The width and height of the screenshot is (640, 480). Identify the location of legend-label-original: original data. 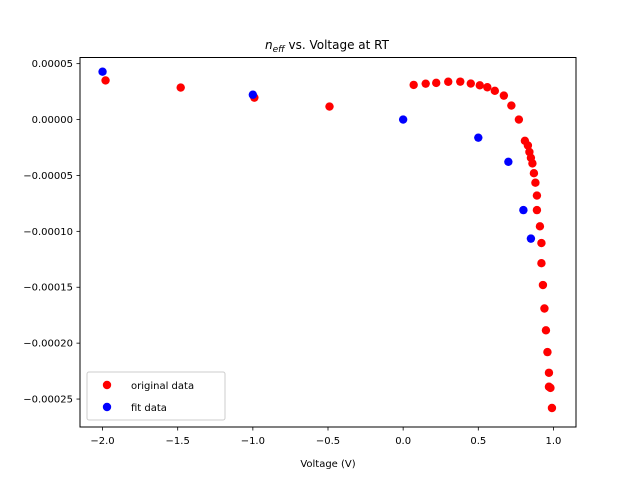
(162, 386).